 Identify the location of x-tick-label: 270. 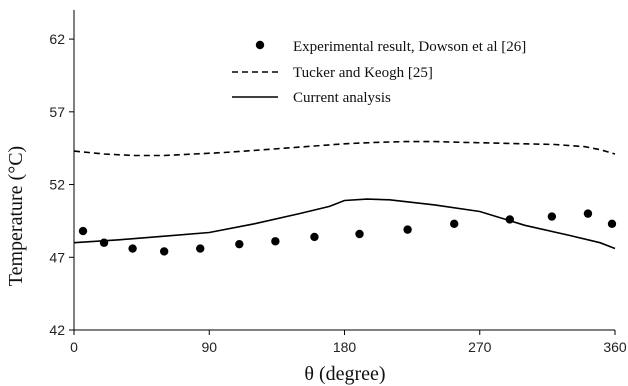
(480, 347).